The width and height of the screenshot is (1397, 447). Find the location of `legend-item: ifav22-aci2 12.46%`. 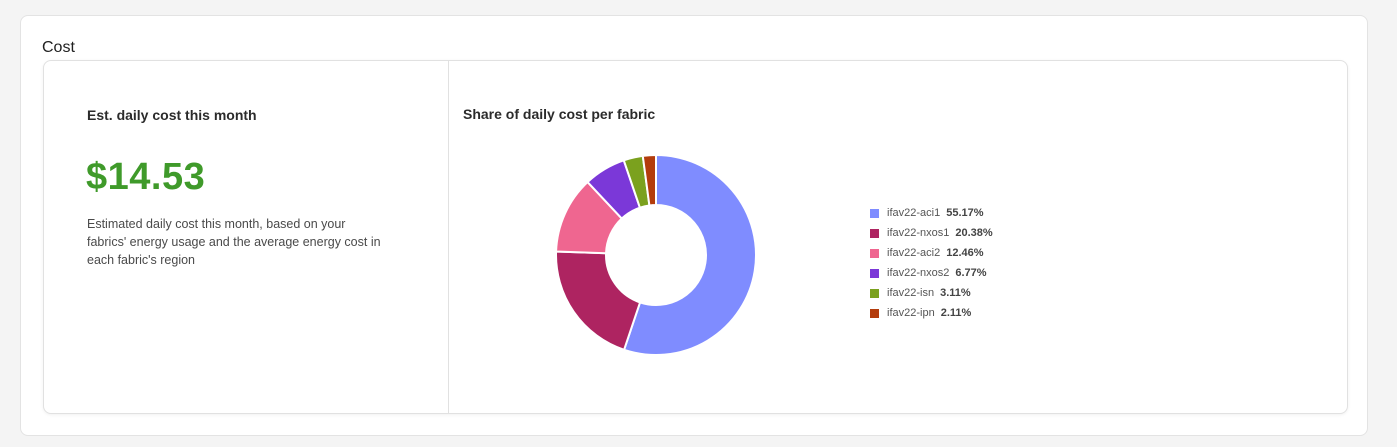

legend-item: ifav22-aci2 12.46% is located at coordinates (931, 253).